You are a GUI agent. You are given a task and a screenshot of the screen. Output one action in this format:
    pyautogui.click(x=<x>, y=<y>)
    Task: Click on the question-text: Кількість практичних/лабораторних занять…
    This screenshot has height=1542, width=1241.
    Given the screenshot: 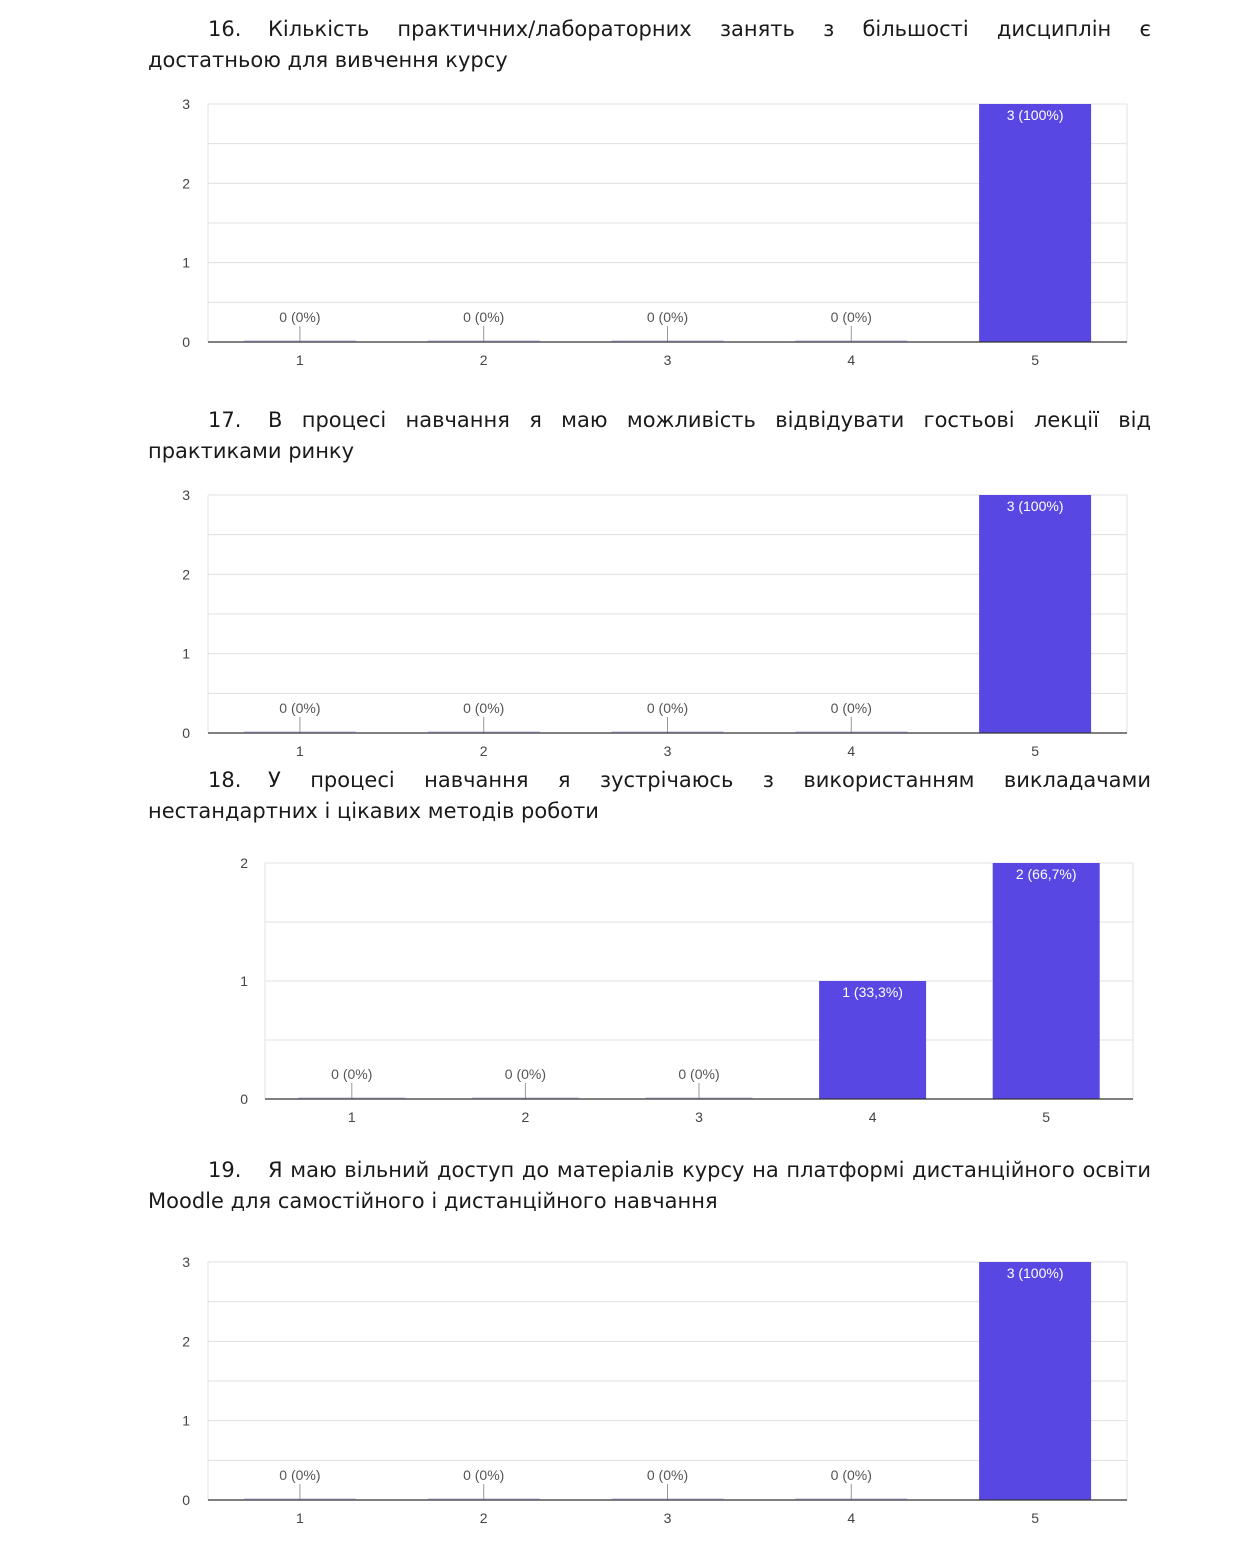 What is the action you would take?
    pyautogui.click(x=649, y=44)
    